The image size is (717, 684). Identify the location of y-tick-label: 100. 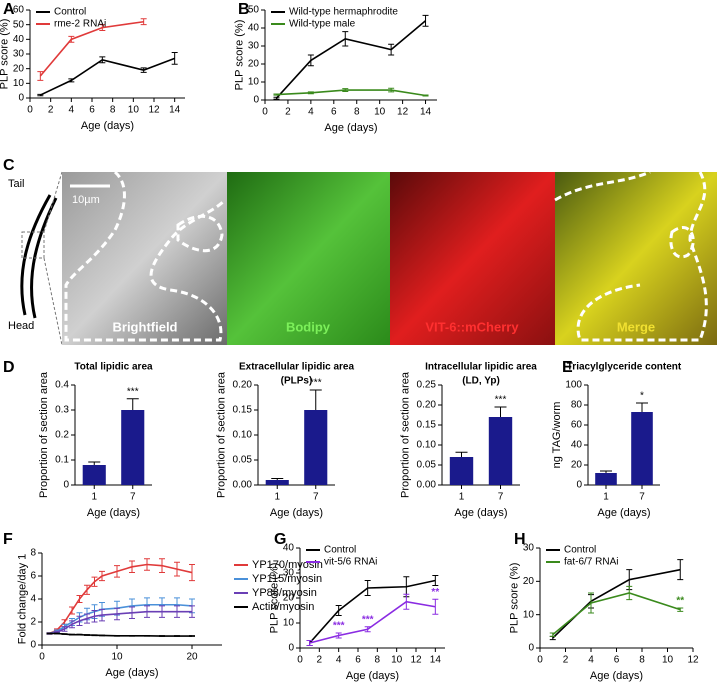
(573, 385).